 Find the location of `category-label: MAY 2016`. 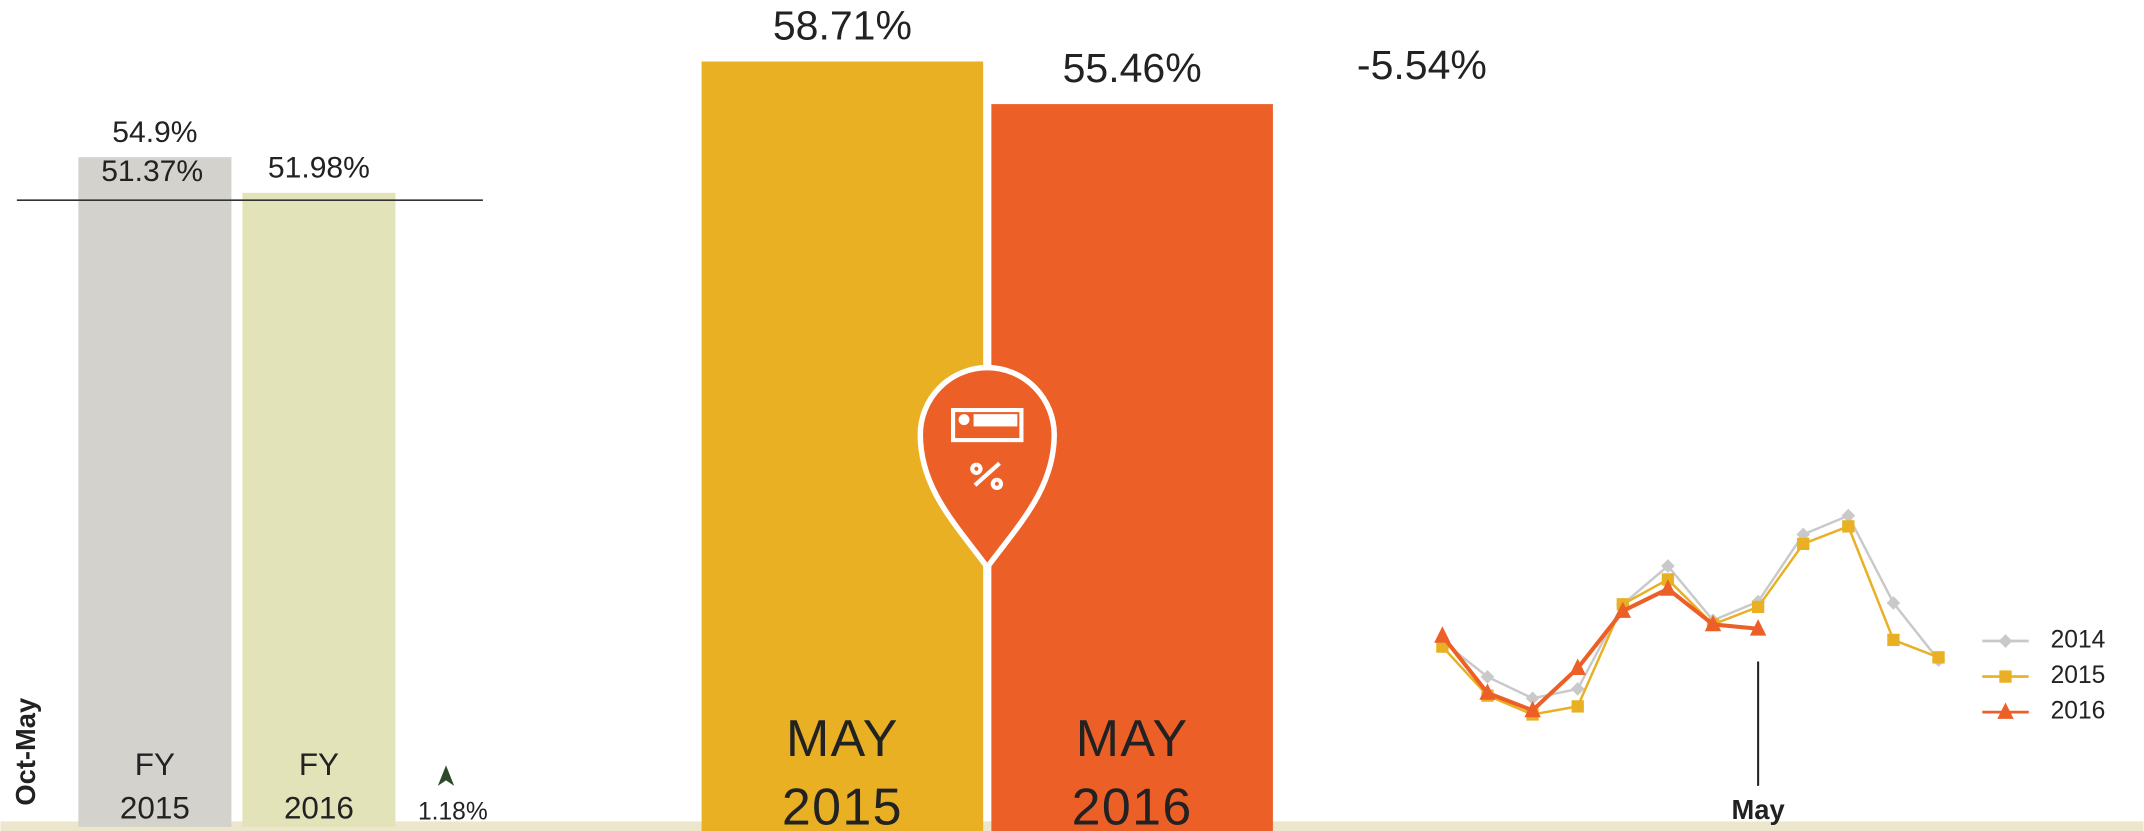

category-label: MAY 2016 is located at coordinates (1132, 770).